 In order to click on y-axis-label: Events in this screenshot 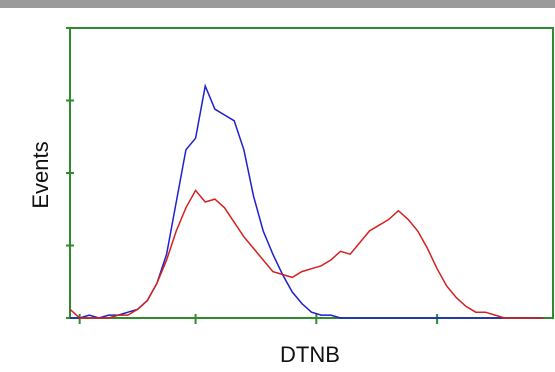, I will do `click(40, 174)`.